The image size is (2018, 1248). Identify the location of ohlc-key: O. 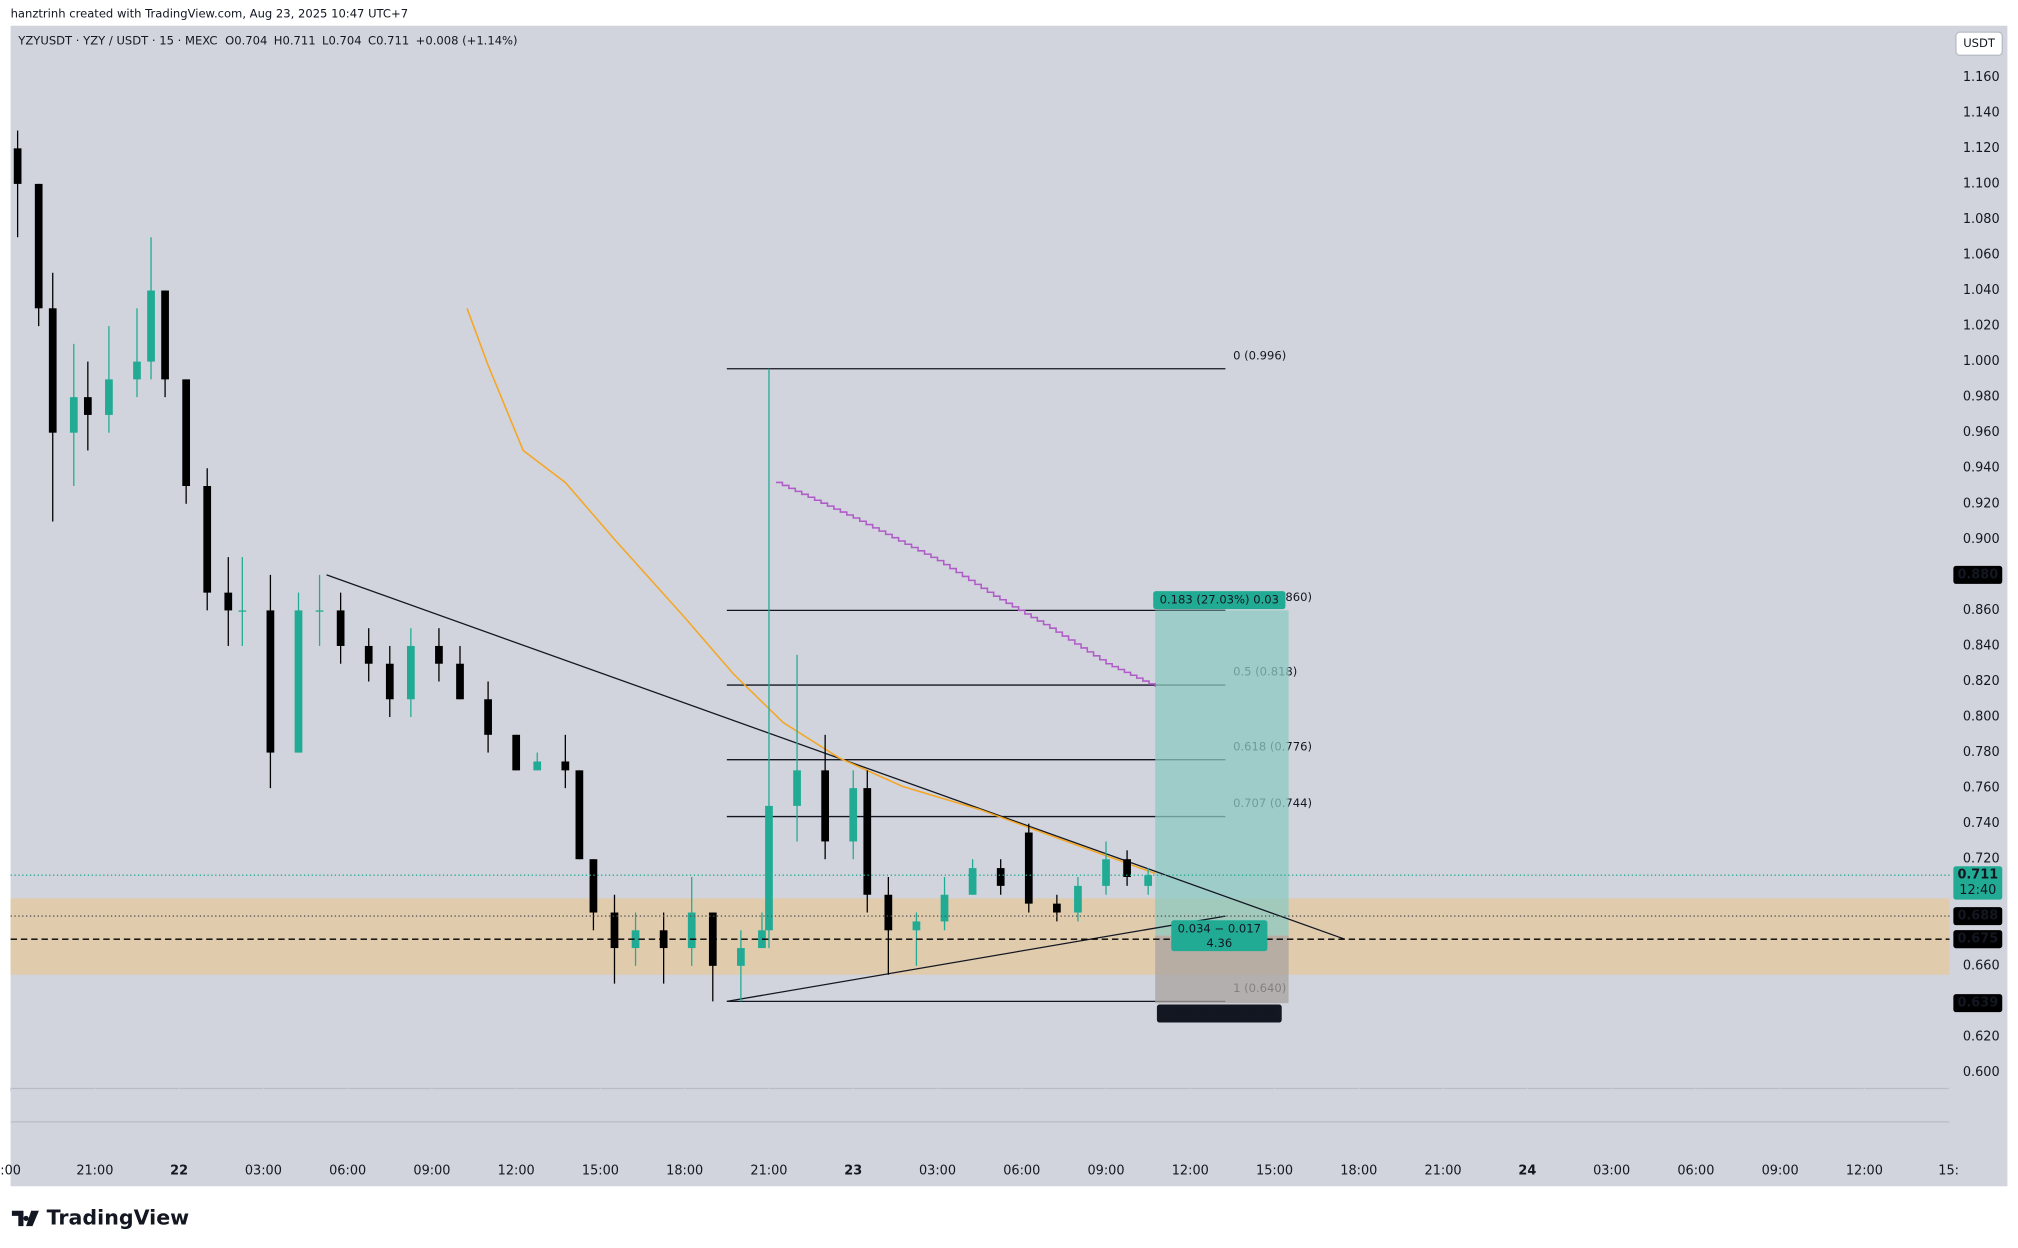
(229, 41).